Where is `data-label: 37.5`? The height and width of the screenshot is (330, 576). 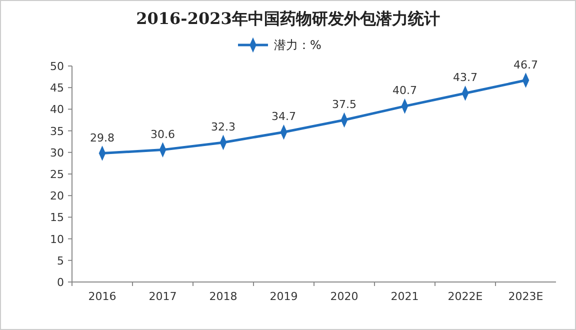 data-label: 37.5 is located at coordinates (344, 104).